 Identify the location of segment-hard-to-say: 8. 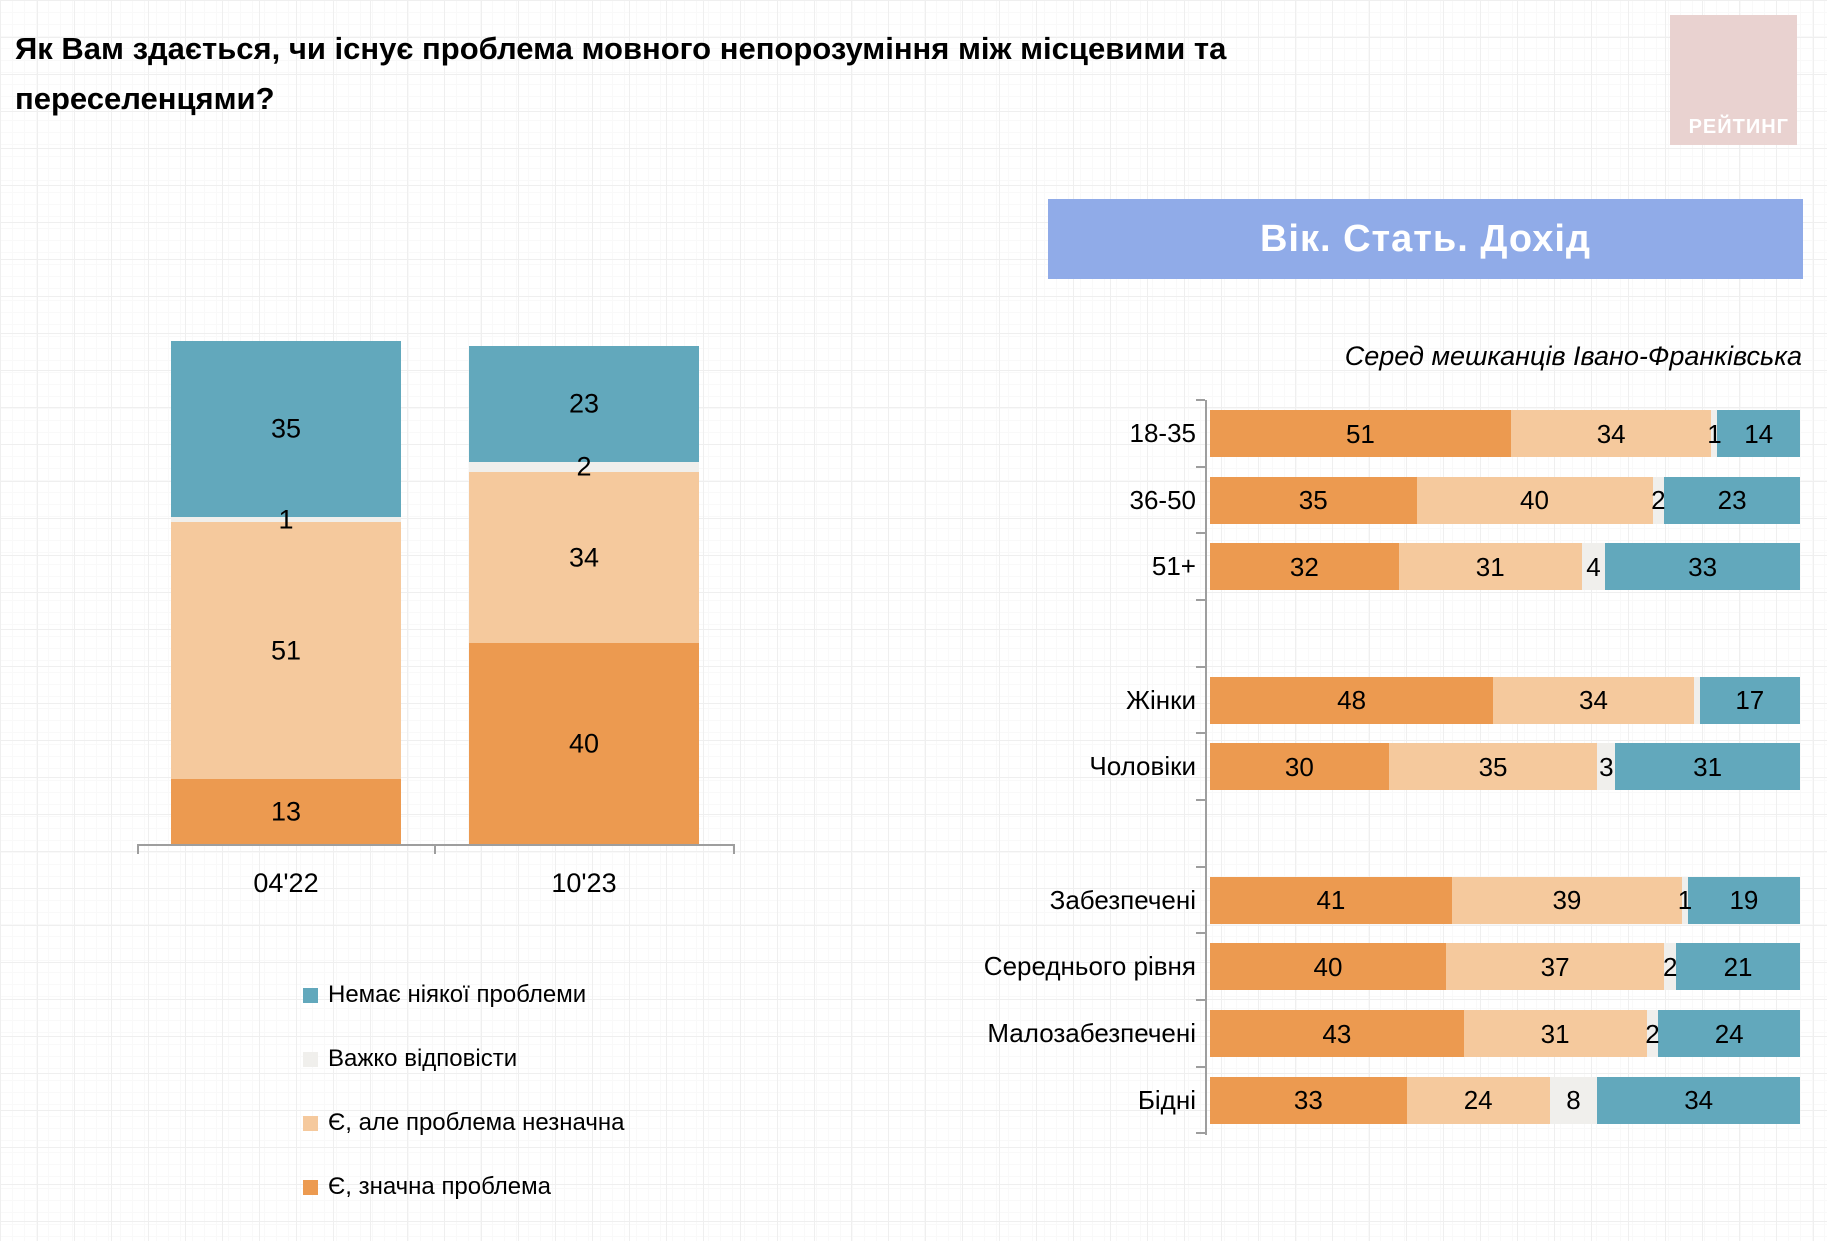
(1573, 1100).